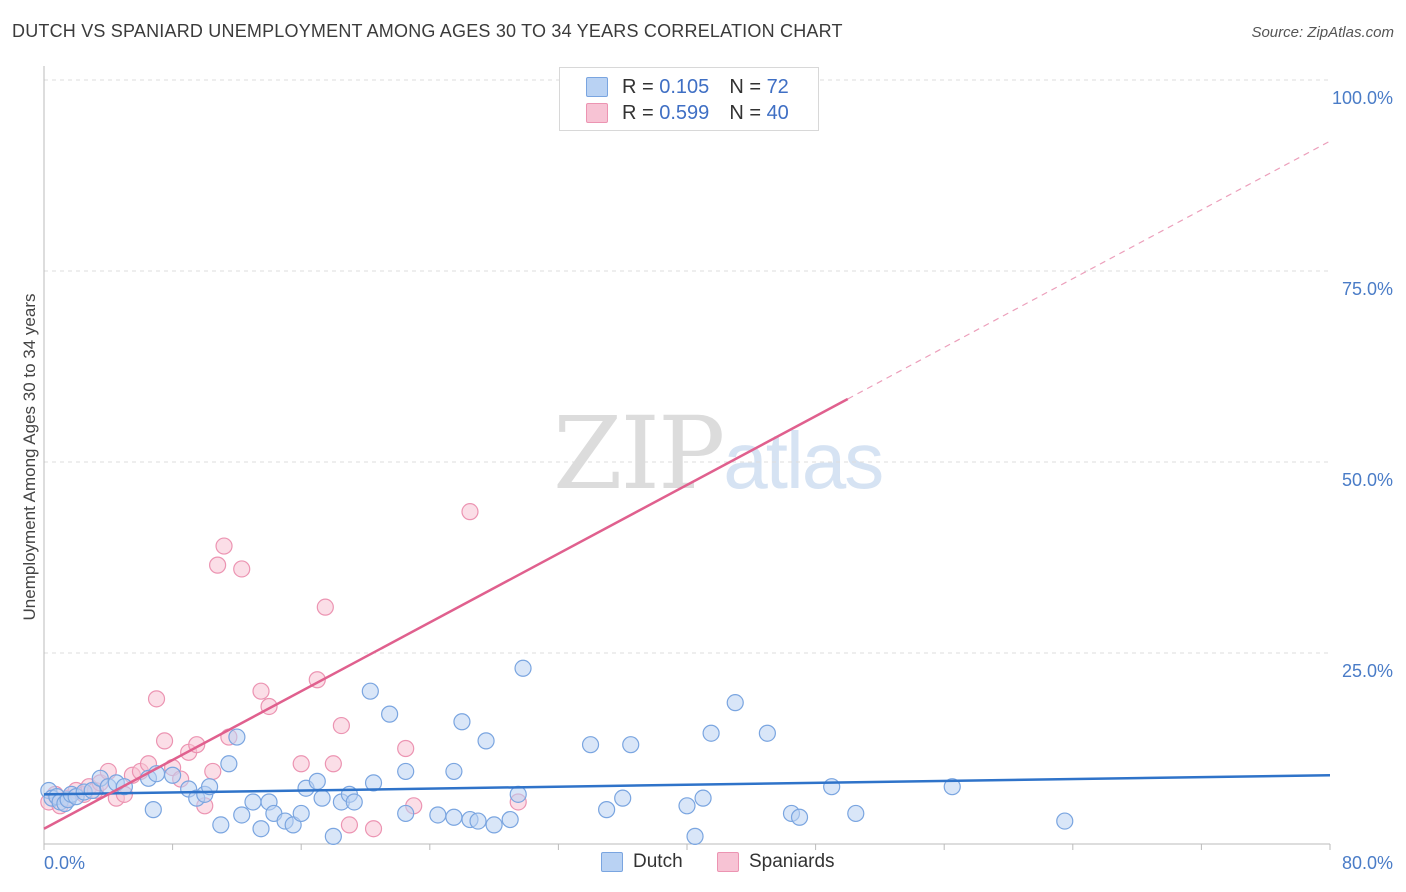  What do you see at coordinates (597, 87) in the screenshot?
I see `legend-swatch-dutch` at bounding box center [597, 87].